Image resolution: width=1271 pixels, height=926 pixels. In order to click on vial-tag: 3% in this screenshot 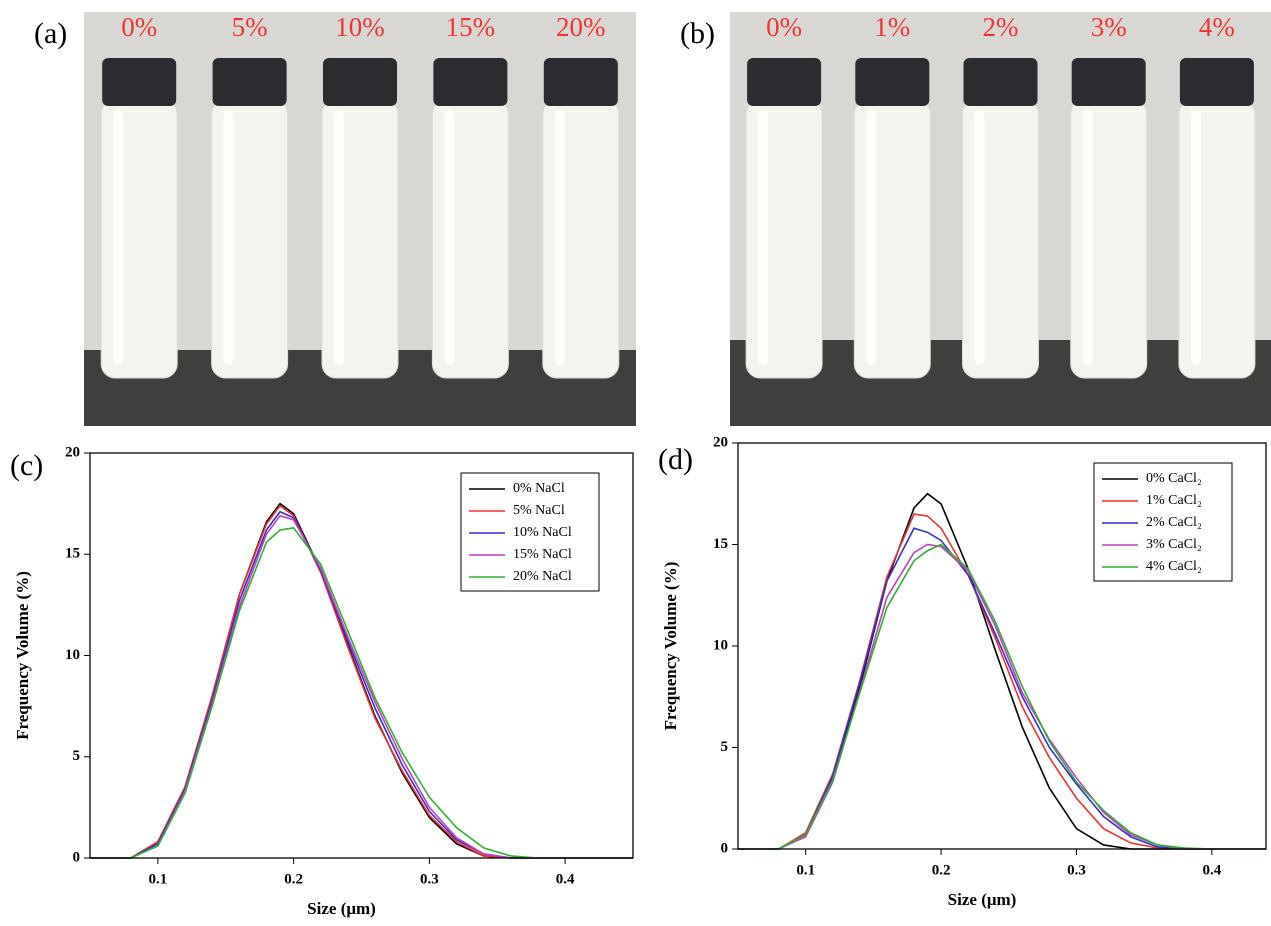, I will do `click(1109, 27)`.